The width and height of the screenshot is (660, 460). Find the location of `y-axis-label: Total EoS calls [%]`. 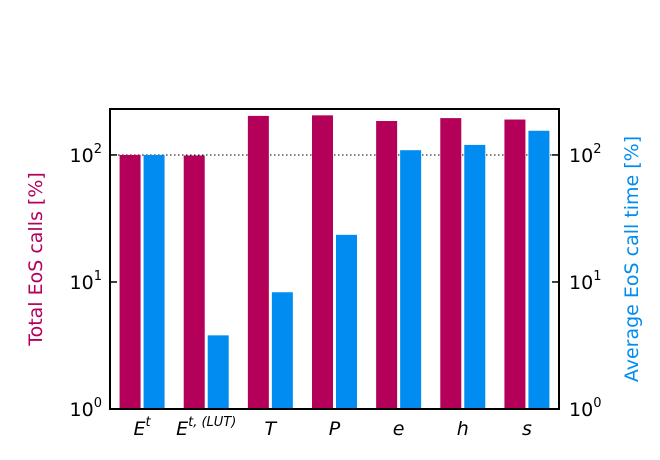

y-axis-label: Total EoS calls [%] is located at coordinates (36, 259).